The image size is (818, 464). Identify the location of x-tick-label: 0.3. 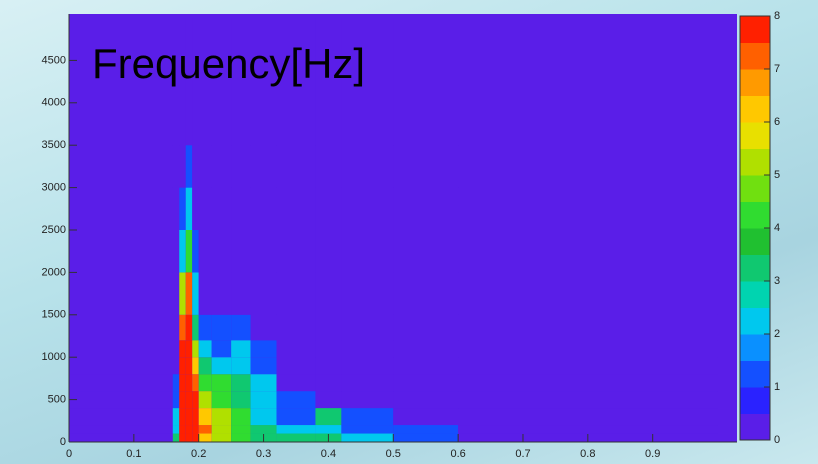
(263, 454).